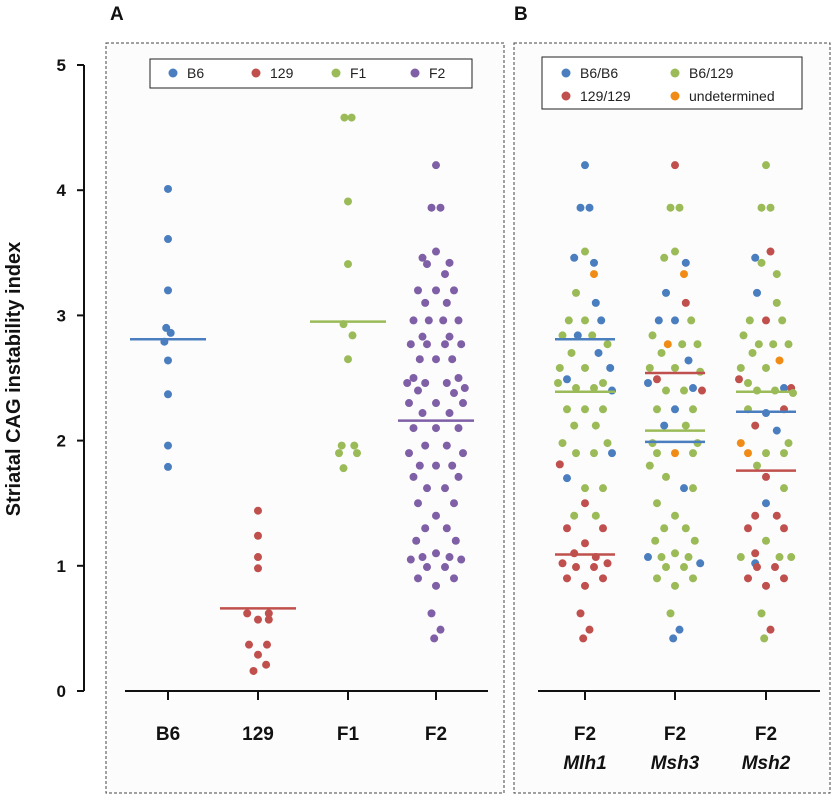  What do you see at coordinates (675, 763) in the screenshot?
I see `x-label-msh3: Msh3` at bounding box center [675, 763].